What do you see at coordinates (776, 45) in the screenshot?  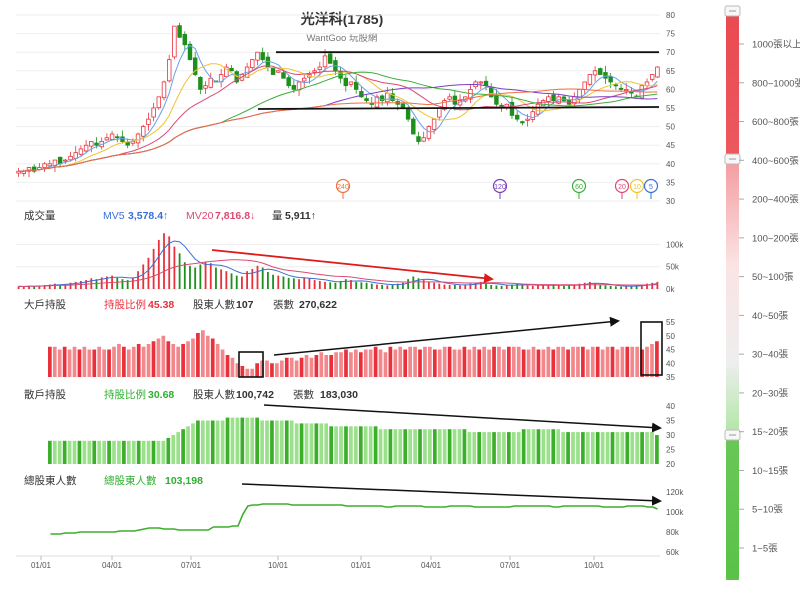 I see `legend-label: 1000張以上` at bounding box center [776, 45].